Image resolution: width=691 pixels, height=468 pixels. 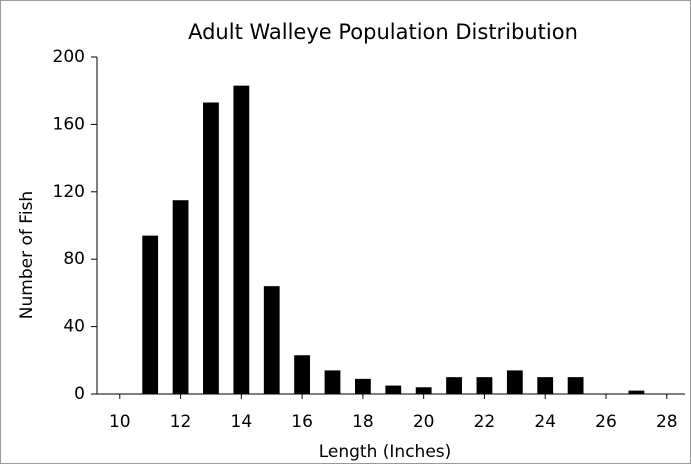 What do you see at coordinates (424, 422) in the screenshot?
I see `x-tick-label: 20` at bounding box center [424, 422].